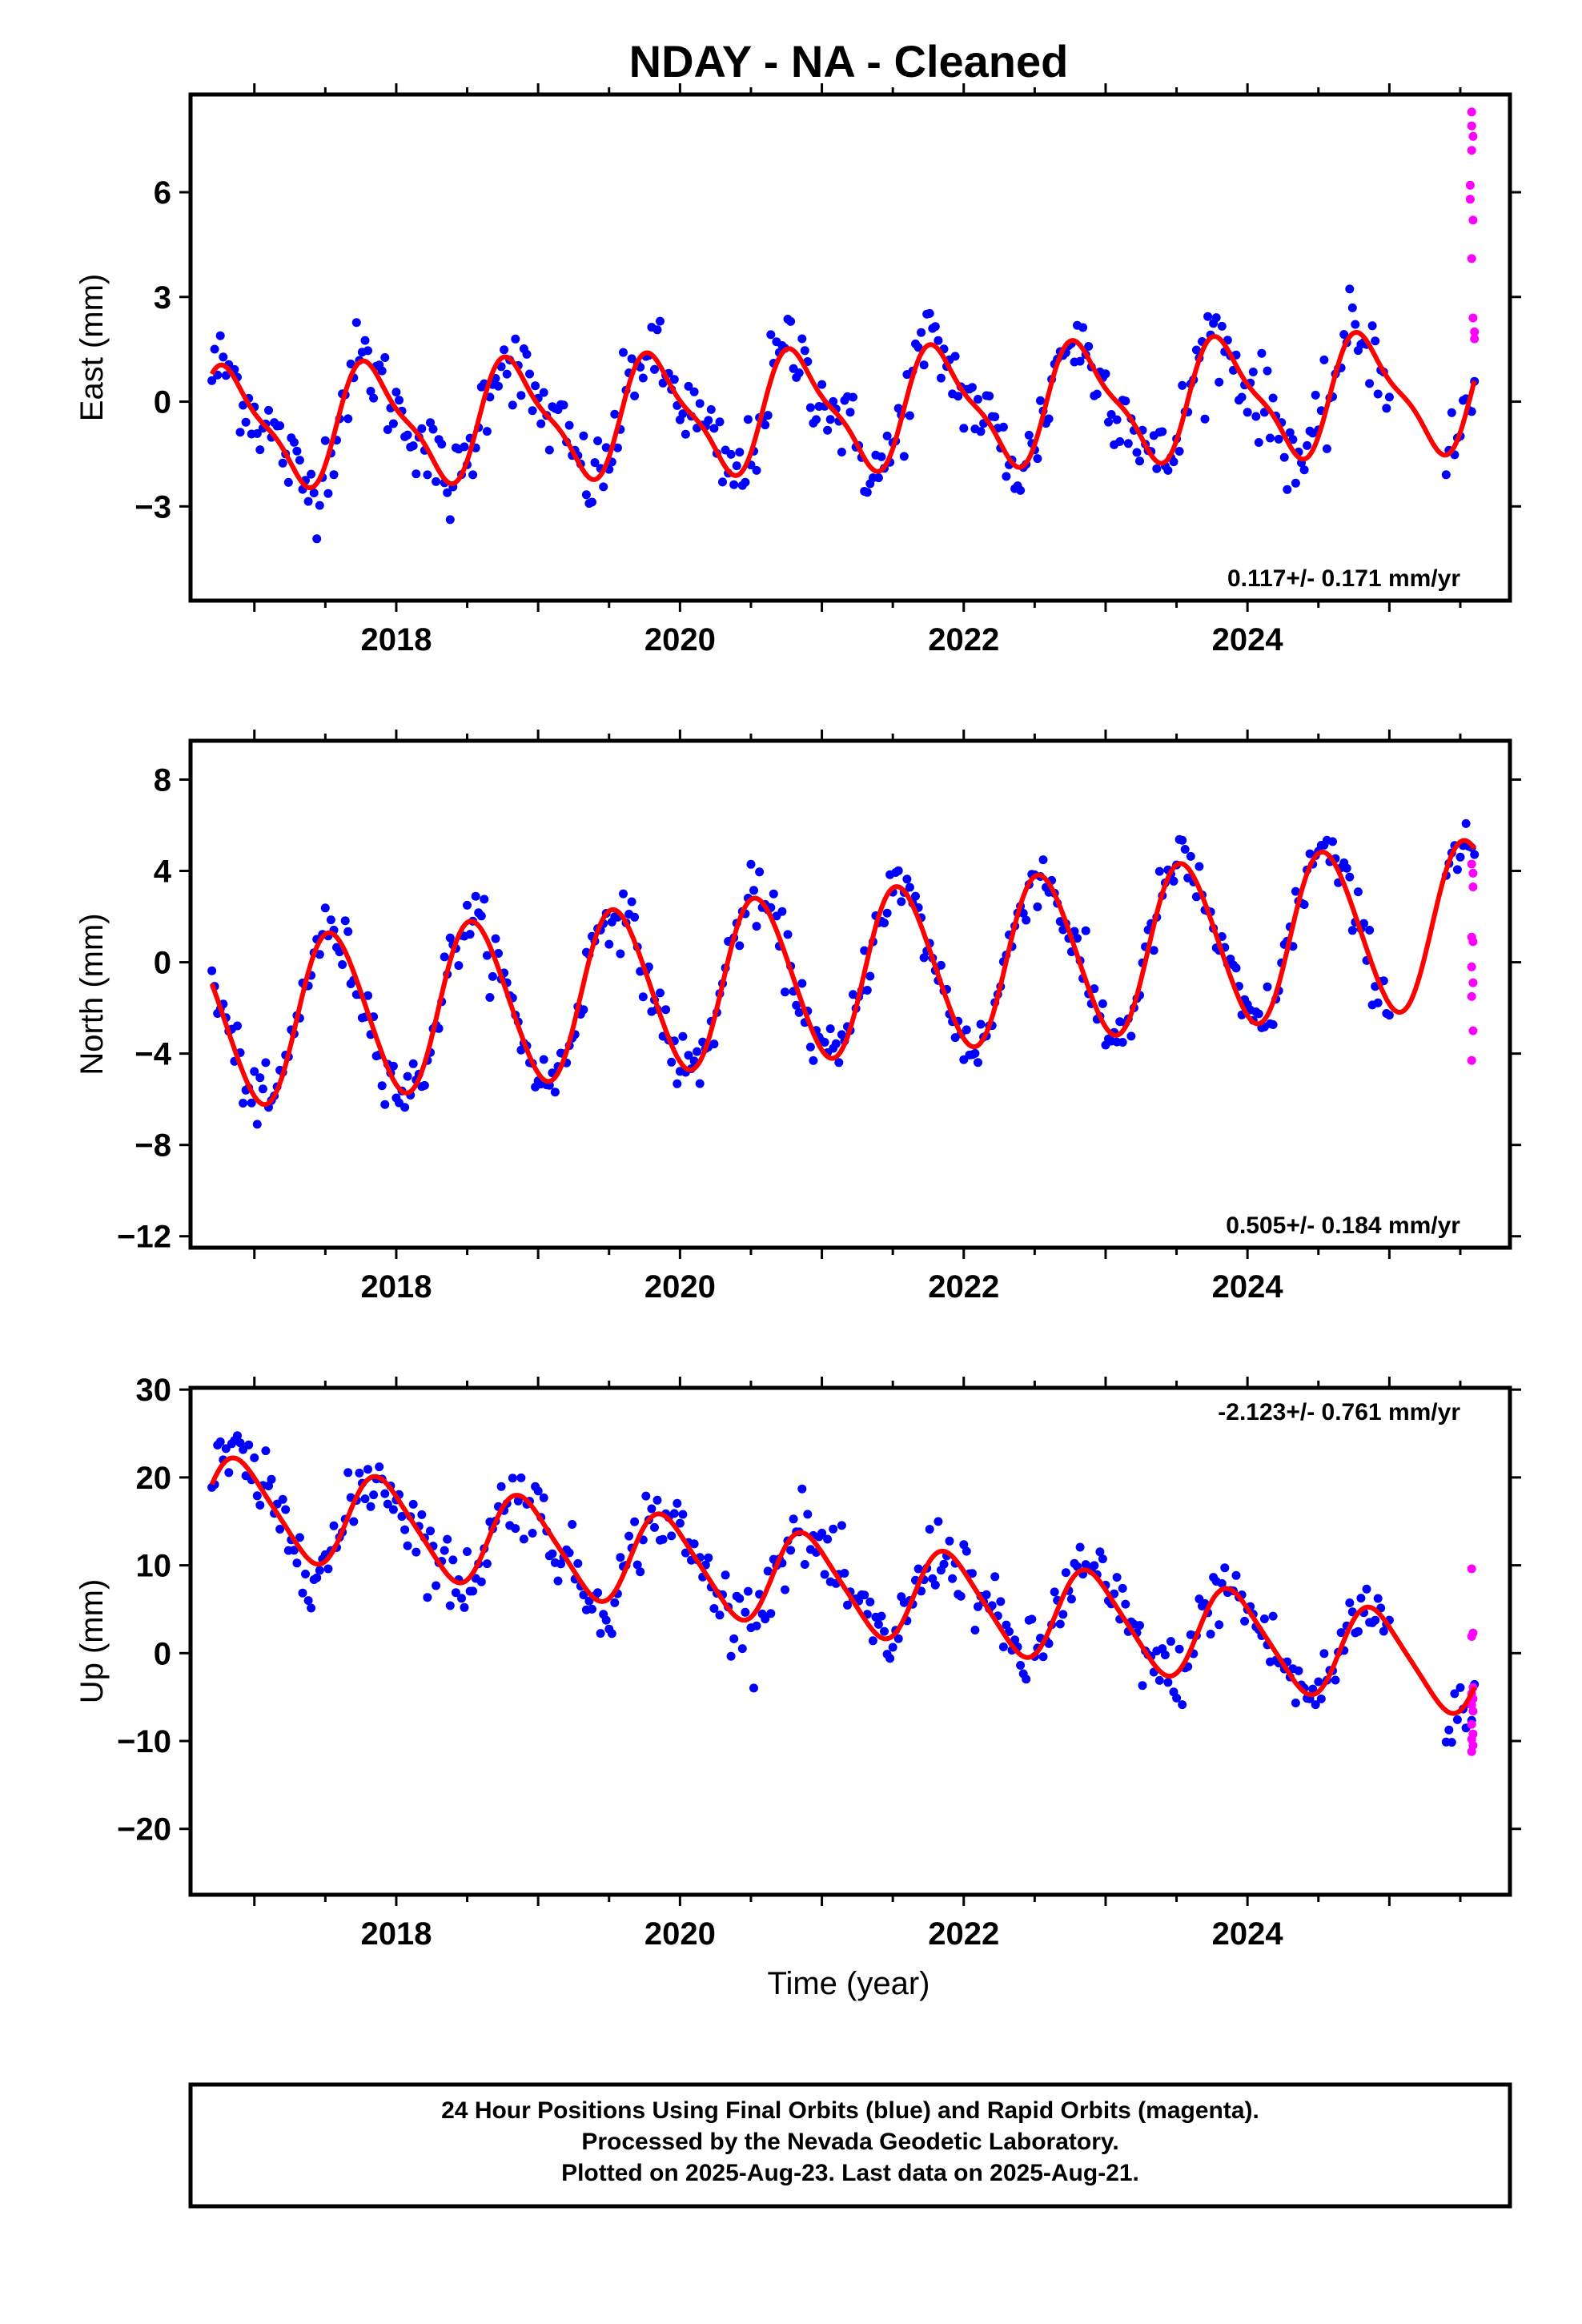 The image size is (1582, 2324). I want to click on east-model-curve, so click(843, 410).